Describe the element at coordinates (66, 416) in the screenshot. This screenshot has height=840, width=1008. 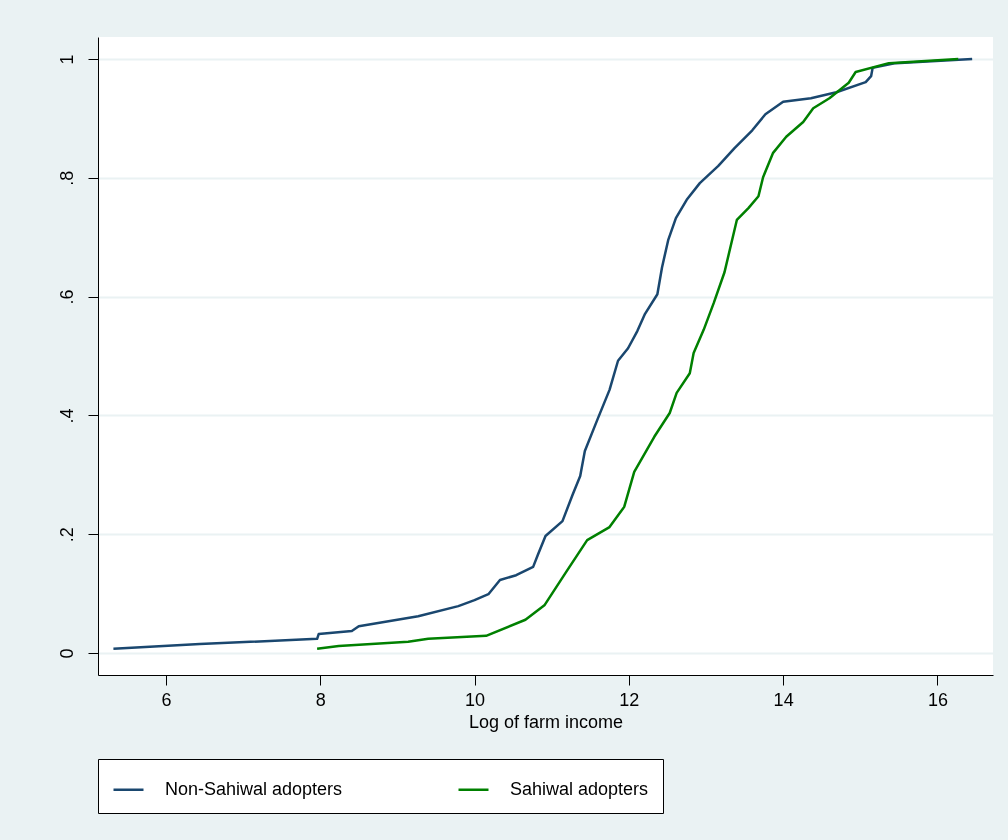
I see `y-tick-label: .4` at that location.